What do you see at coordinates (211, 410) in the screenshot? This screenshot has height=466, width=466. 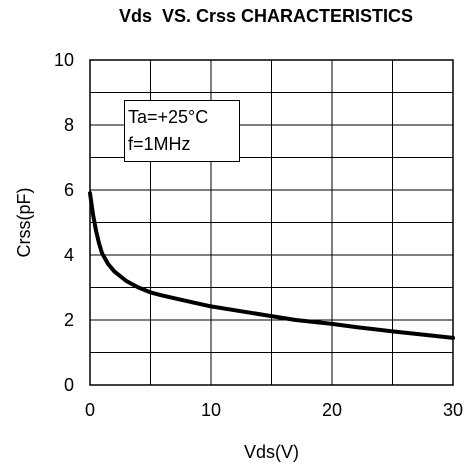 I see `x-tick-label: 10` at bounding box center [211, 410].